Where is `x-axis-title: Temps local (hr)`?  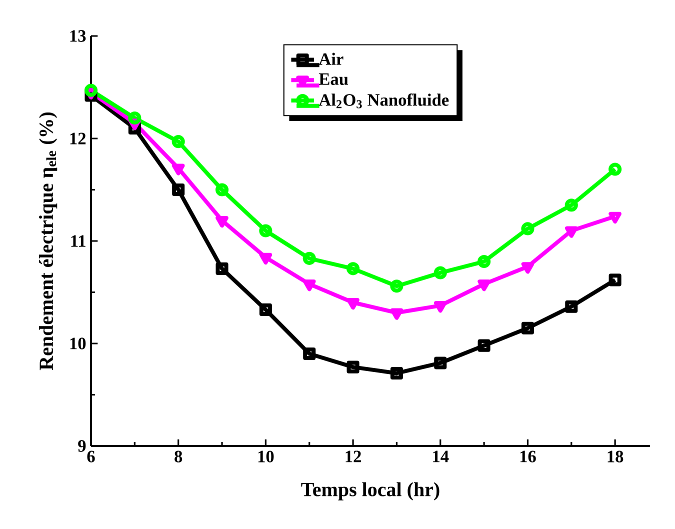
x-axis-title: Temps local (hr) is located at coordinates (370, 491).